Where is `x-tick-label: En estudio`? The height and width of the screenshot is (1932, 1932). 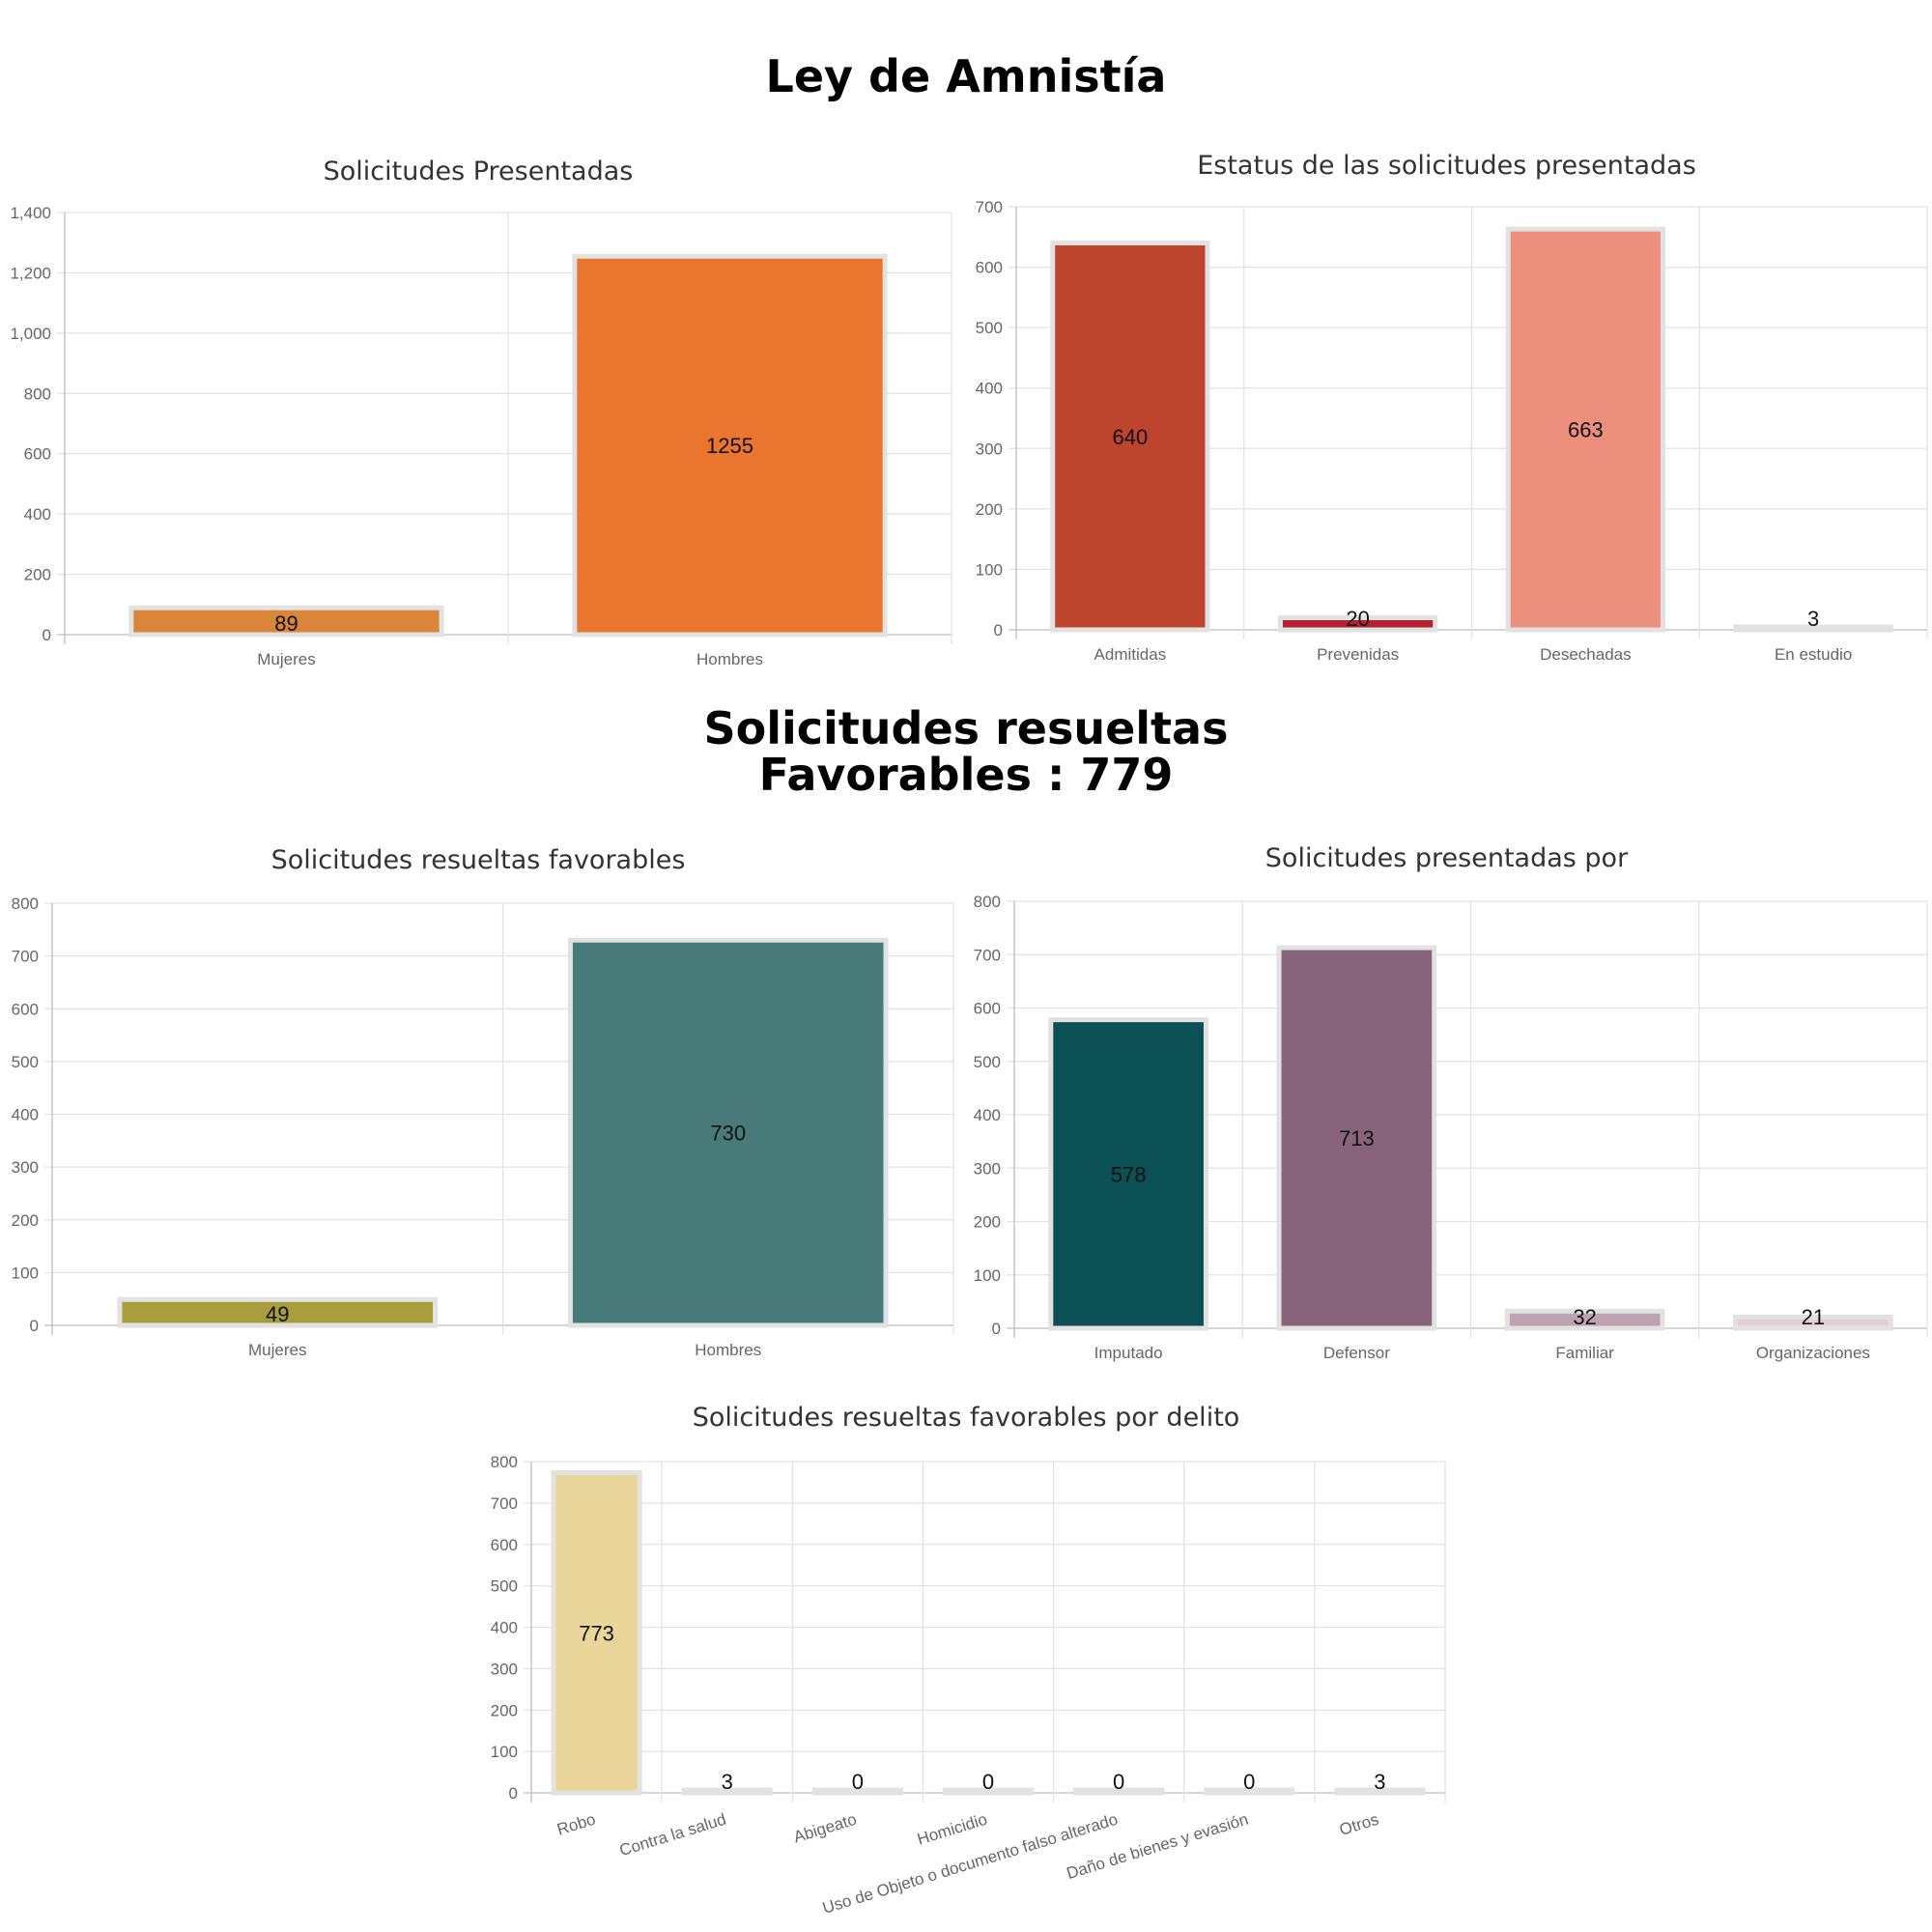 x-tick-label: En estudio is located at coordinates (1813, 654).